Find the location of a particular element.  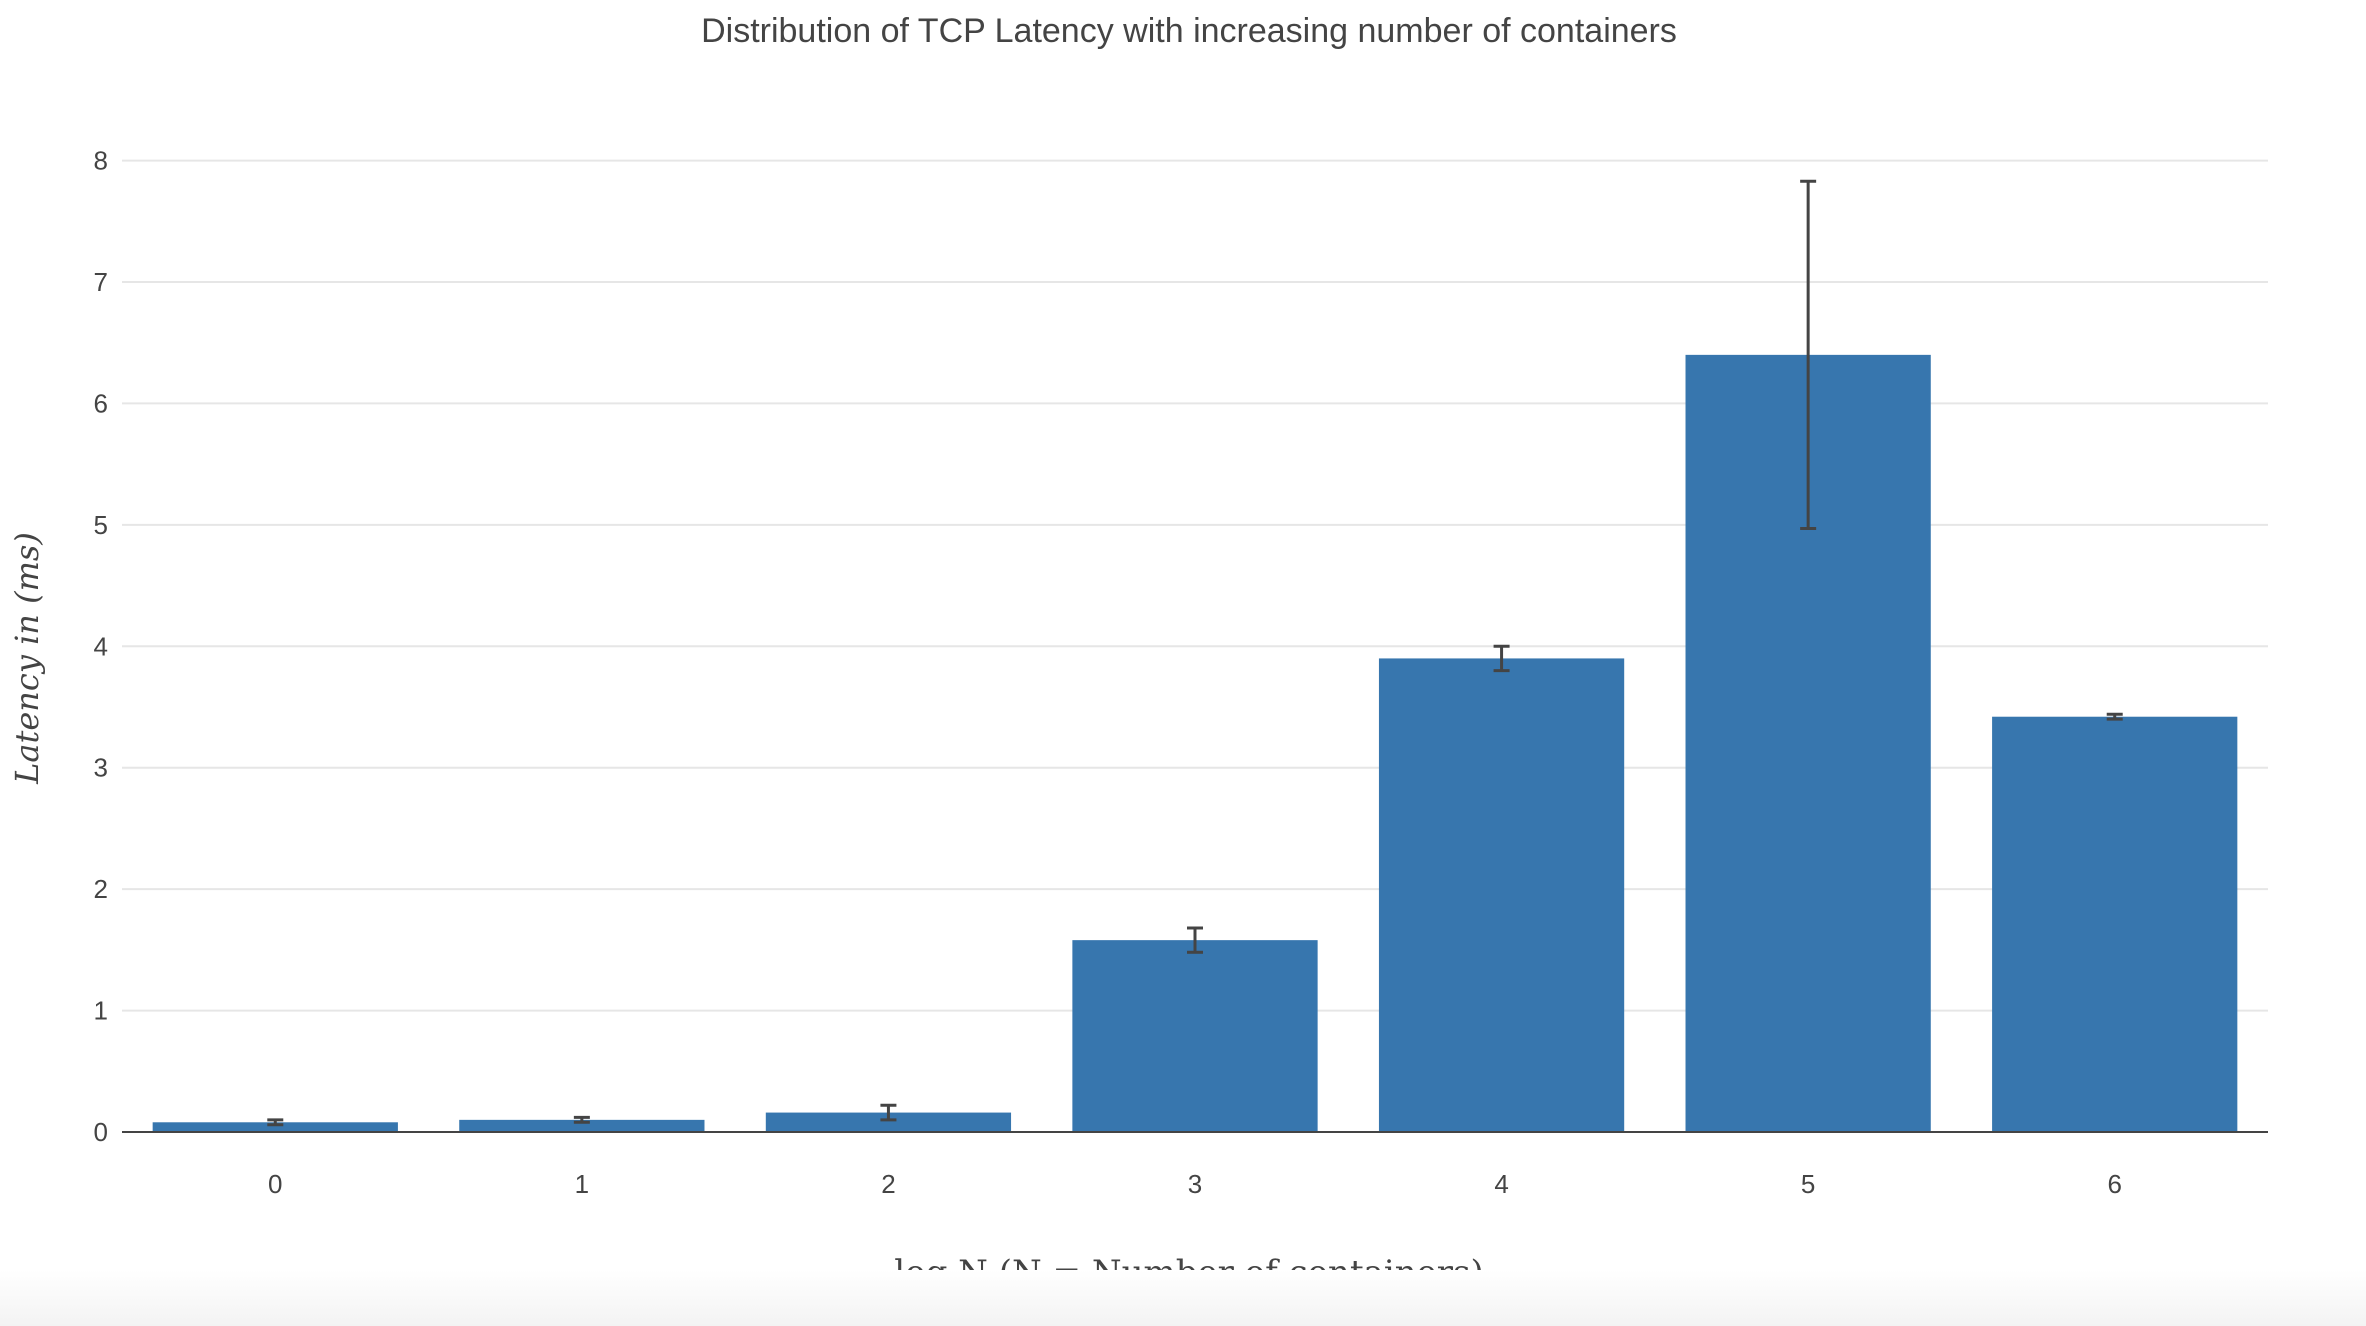

y-tick-label: 5 is located at coordinates (101, 525).